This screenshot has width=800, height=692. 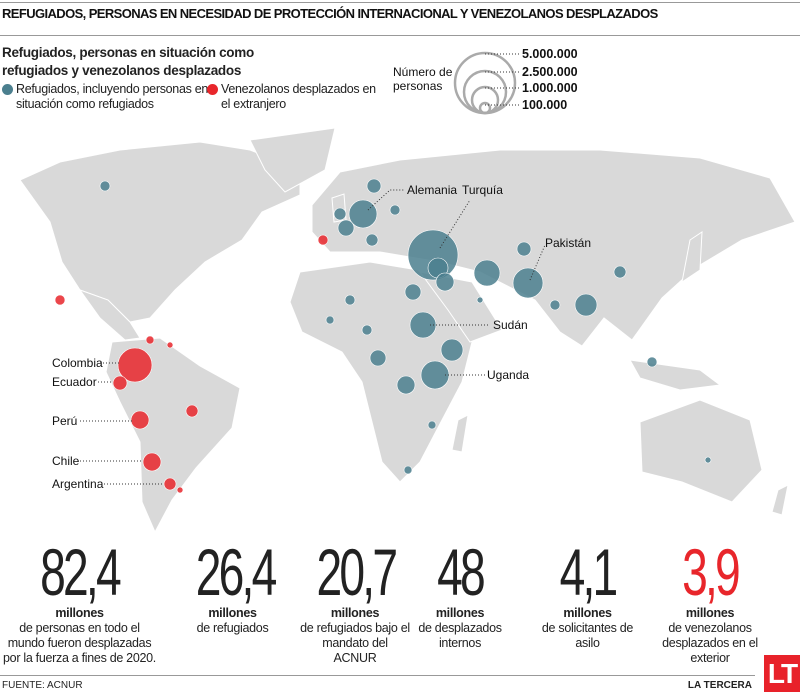 What do you see at coordinates (550, 72) in the screenshot?
I see `size-label-2-5m: 2.500.000` at bounding box center [550, 72].